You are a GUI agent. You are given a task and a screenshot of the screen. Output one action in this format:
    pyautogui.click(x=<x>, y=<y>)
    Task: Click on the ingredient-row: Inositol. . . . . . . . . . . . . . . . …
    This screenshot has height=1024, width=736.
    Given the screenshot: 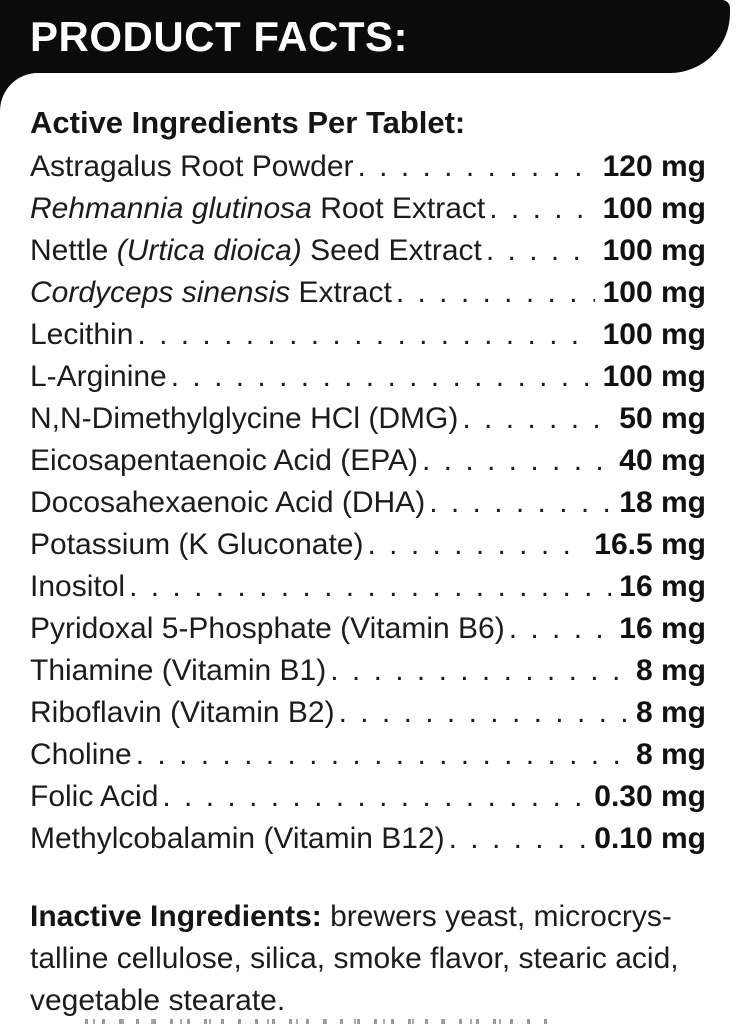 What is the action you would take?
    pyautogui.click(x=368, y=587)
    